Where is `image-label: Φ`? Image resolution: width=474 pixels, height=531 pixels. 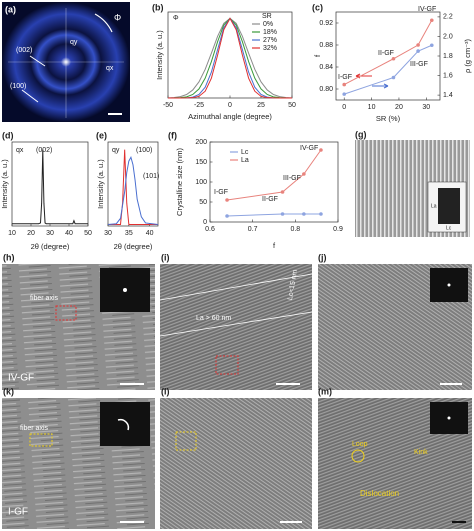
image-label: Φ is located at coordinates (117, 17).